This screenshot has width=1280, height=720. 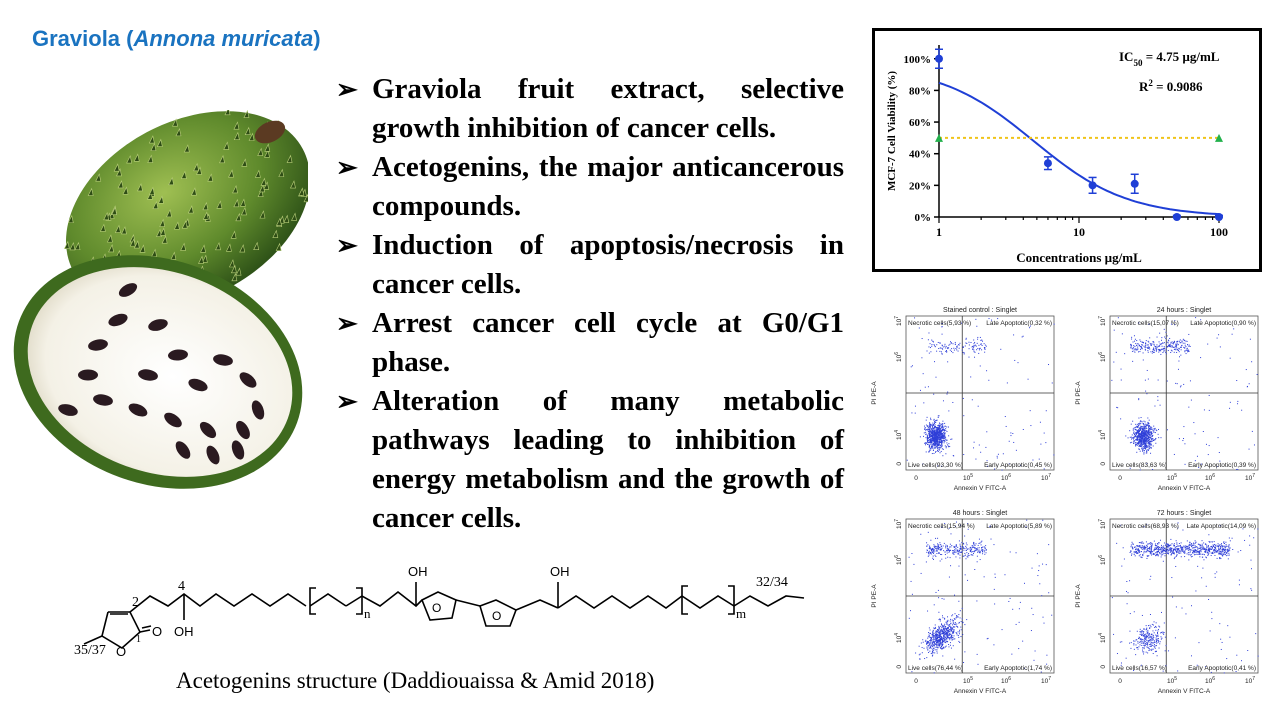 What do you see at coordinates (1184, 513) in the screenshot?
I see `panel-title: 72 hours : Singlet` at bounding box center [1184, 513].